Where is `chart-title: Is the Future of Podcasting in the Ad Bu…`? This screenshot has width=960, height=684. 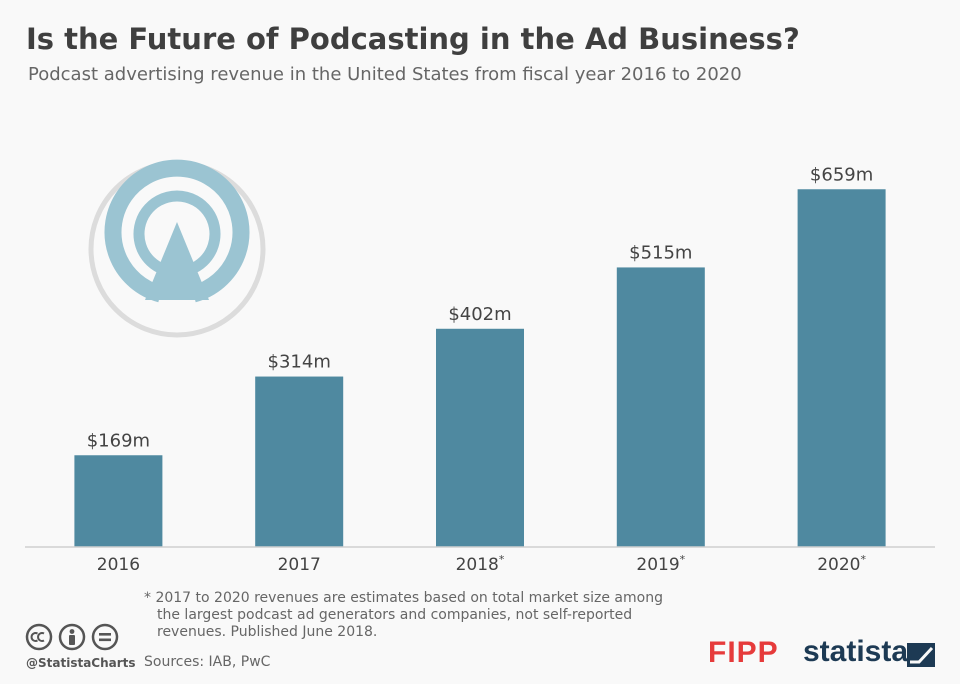
chart-title: Is the Future of Podcasting in the Ad Bu… is located at coordinates (413, 39).